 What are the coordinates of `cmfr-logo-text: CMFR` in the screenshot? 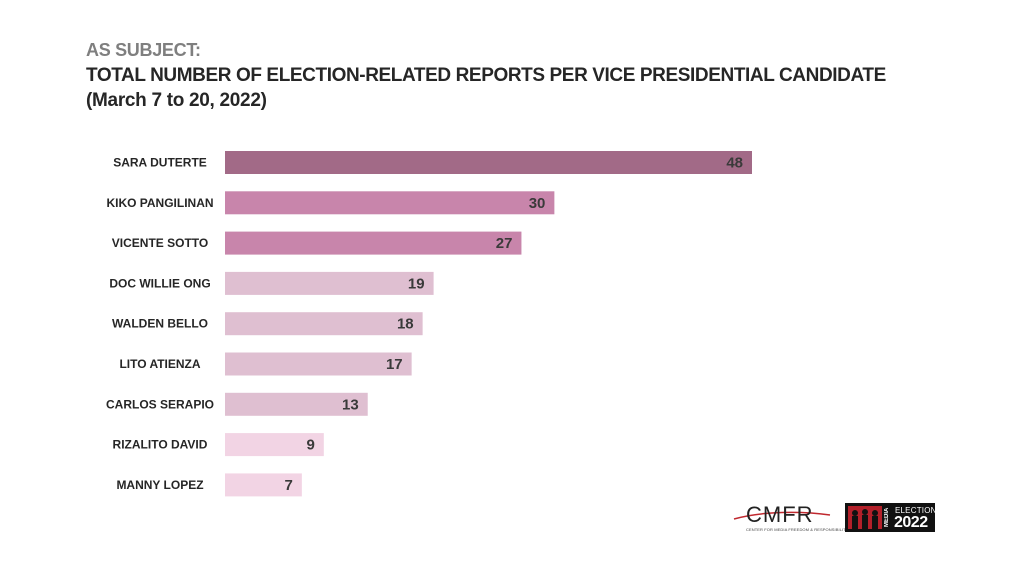 It's located at (780, 514).